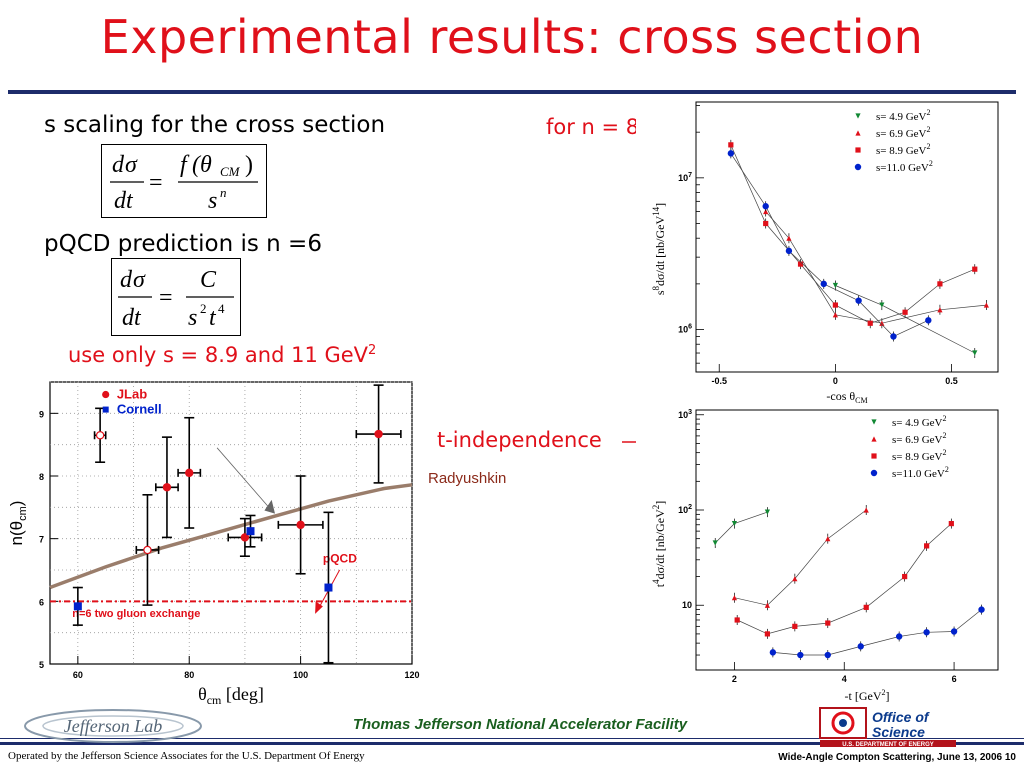 This screenshot has width=1024, height=768. What do you see at coordinates (411, 675) in the screenshot?
I see `chart1-xtick-label: 120` at bounding box center [411, 675].